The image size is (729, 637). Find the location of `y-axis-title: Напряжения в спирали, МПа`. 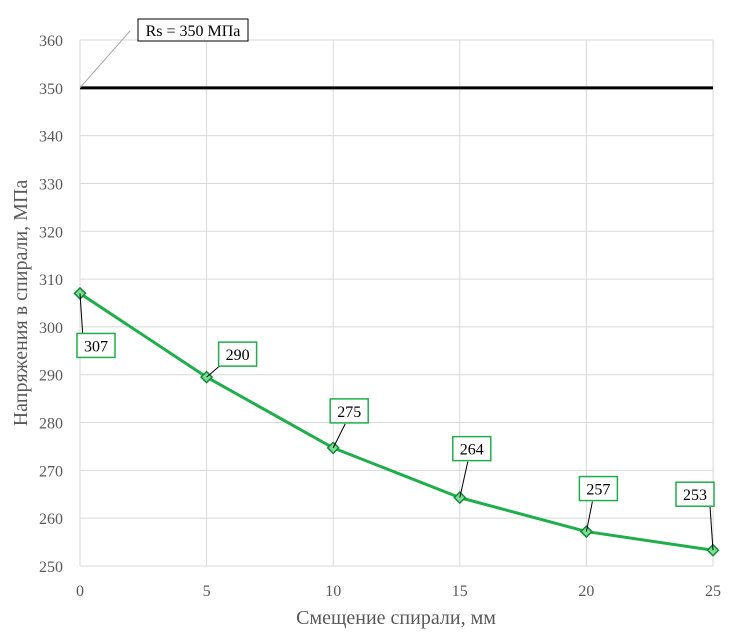

y-axis-title: Напряжения в спирали, МПа is located at coordinates (21, 303).